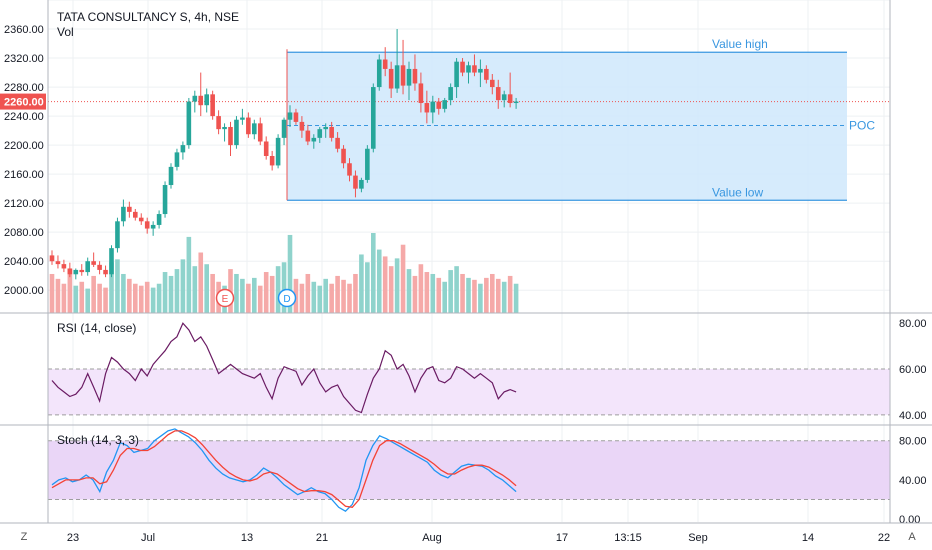 Image resolution: width=932 pixels, height=550 pixels. I want to click on volume-legend: Vol, so click(65, 32).